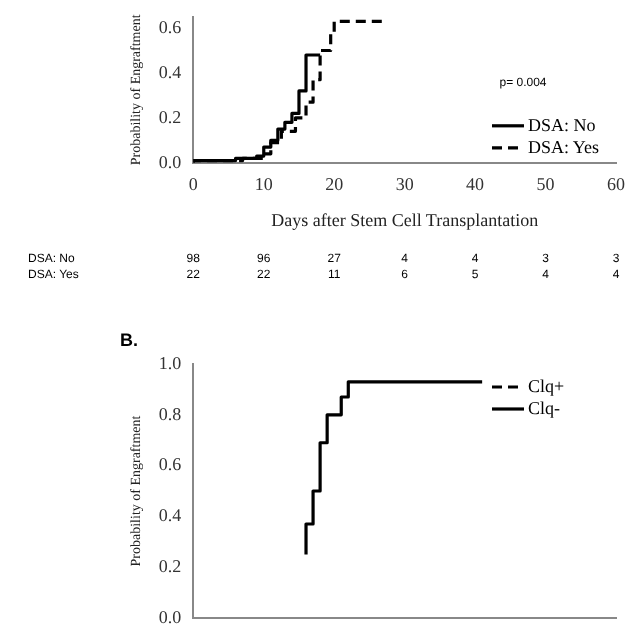  Describe the element at coordinates (335, 184) in the screenshot. I see `x-tick-label: 20` at that location.